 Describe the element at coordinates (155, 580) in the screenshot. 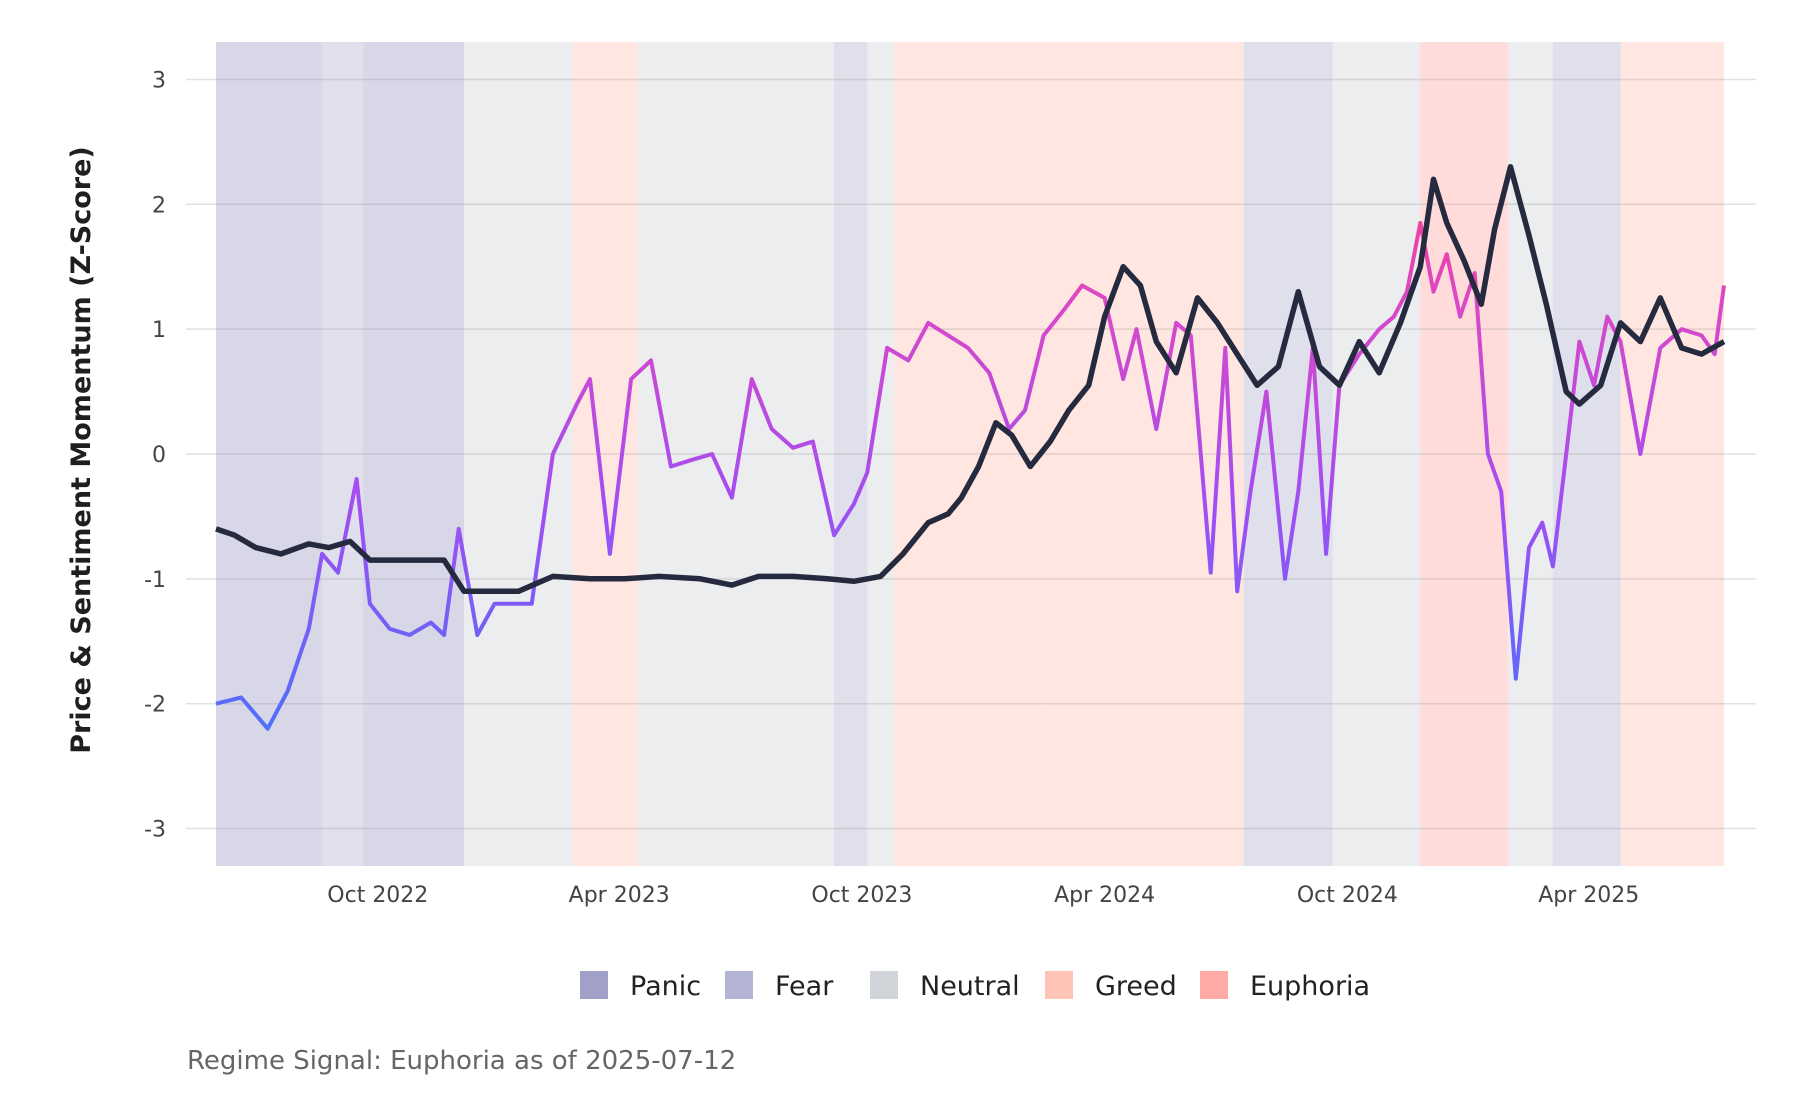

I see `y-tick-label: -1` at that location.